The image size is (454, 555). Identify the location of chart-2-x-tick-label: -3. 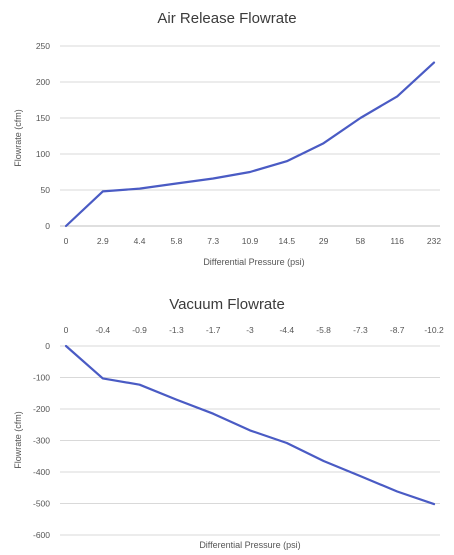
(250, 330).